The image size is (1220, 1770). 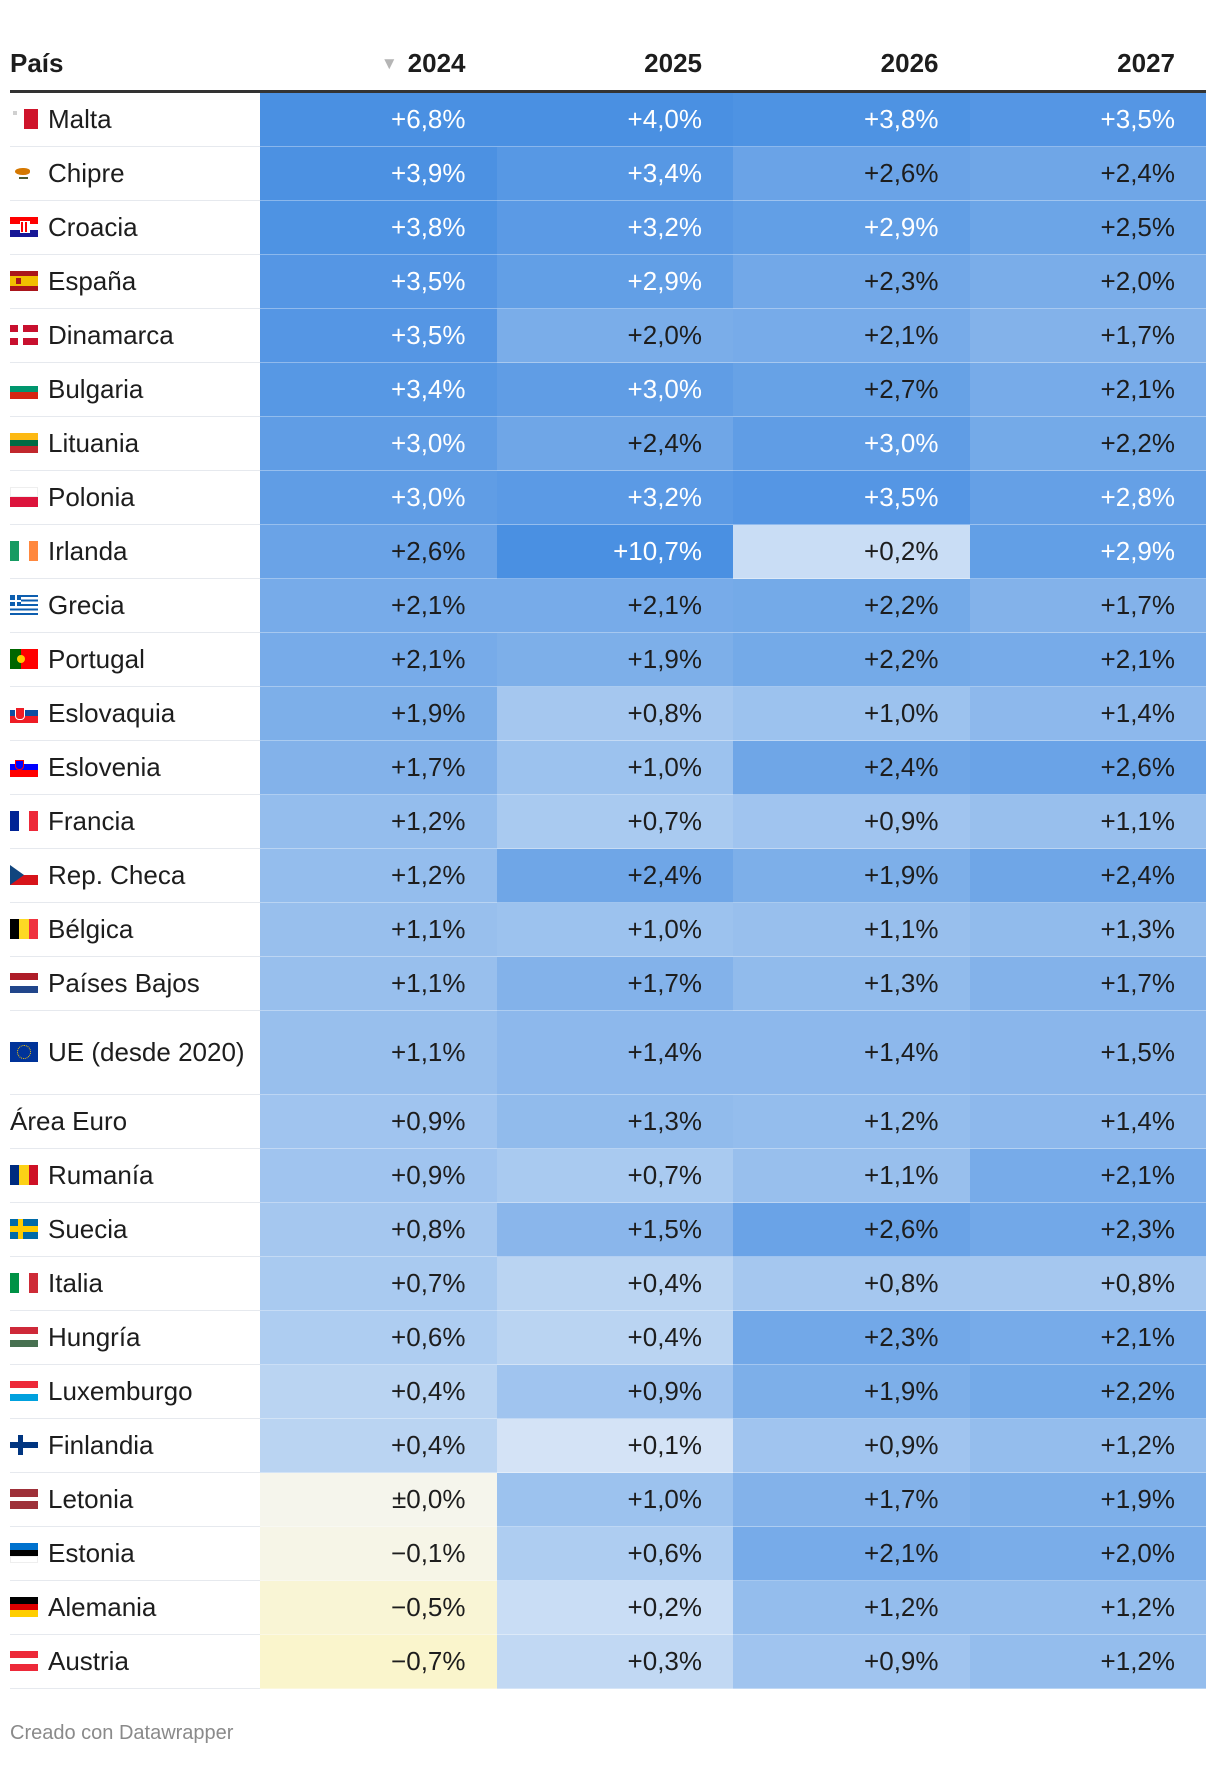 I want to click on value-cell-2026: +0,2%, so click(x=851, y=551).